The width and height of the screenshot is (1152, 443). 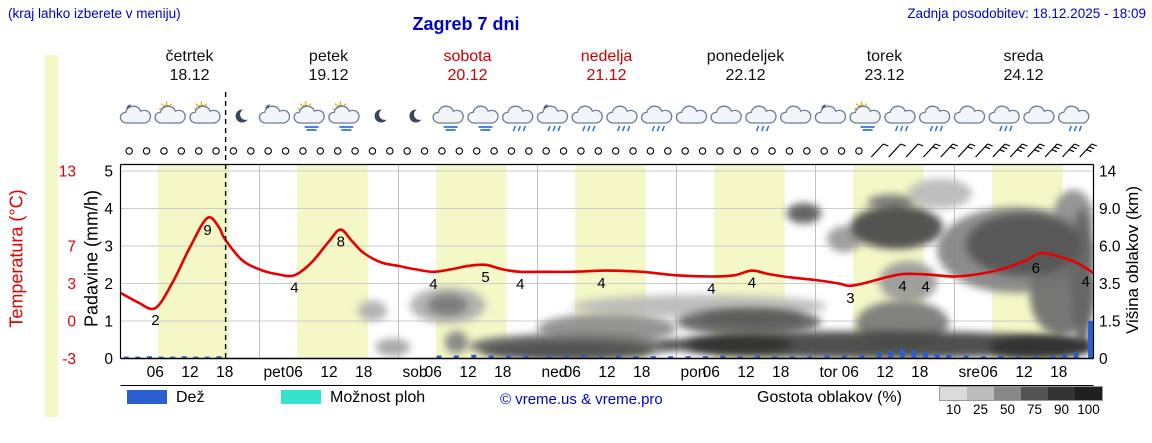 What do you see at coordinates (467, 66) in the screenshot?
I see `day-header: sobota 20.12` at bounding box center [467, 66].